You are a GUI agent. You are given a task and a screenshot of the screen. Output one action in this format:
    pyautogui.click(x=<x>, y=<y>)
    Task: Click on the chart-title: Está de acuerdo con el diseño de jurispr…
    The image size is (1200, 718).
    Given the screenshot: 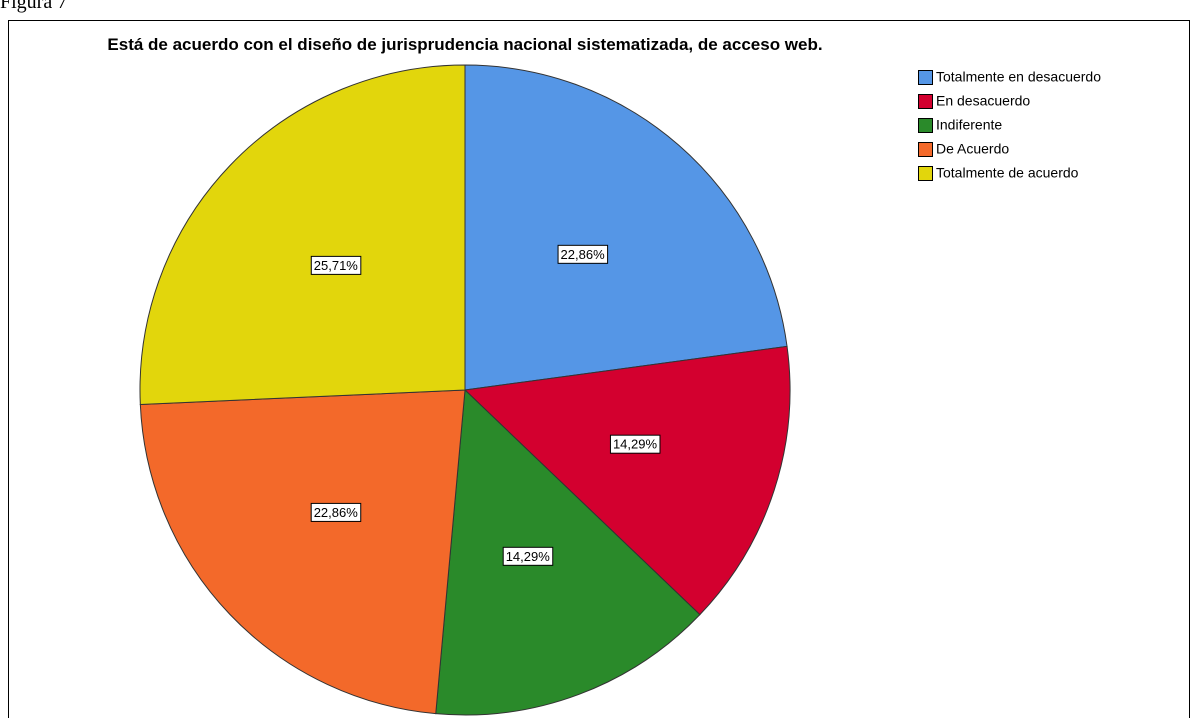 What is the action you would take?
    pyautogui.click(x=464, y=44)
    